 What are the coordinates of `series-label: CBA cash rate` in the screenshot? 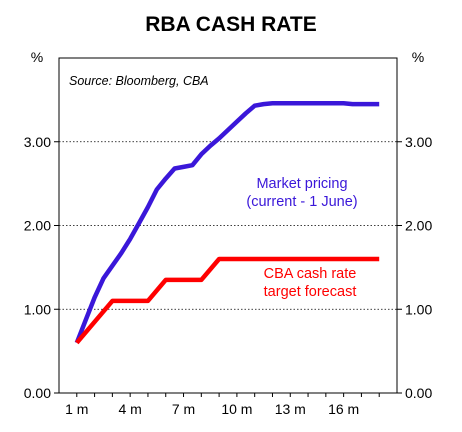 It's located at (310, 274).